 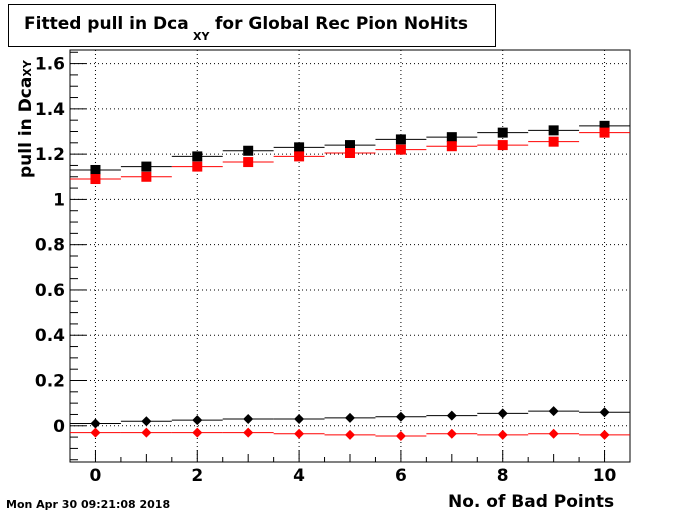 I want to click on chart-title-main: Fitted pull in Dca, so click(x=106, y=24).